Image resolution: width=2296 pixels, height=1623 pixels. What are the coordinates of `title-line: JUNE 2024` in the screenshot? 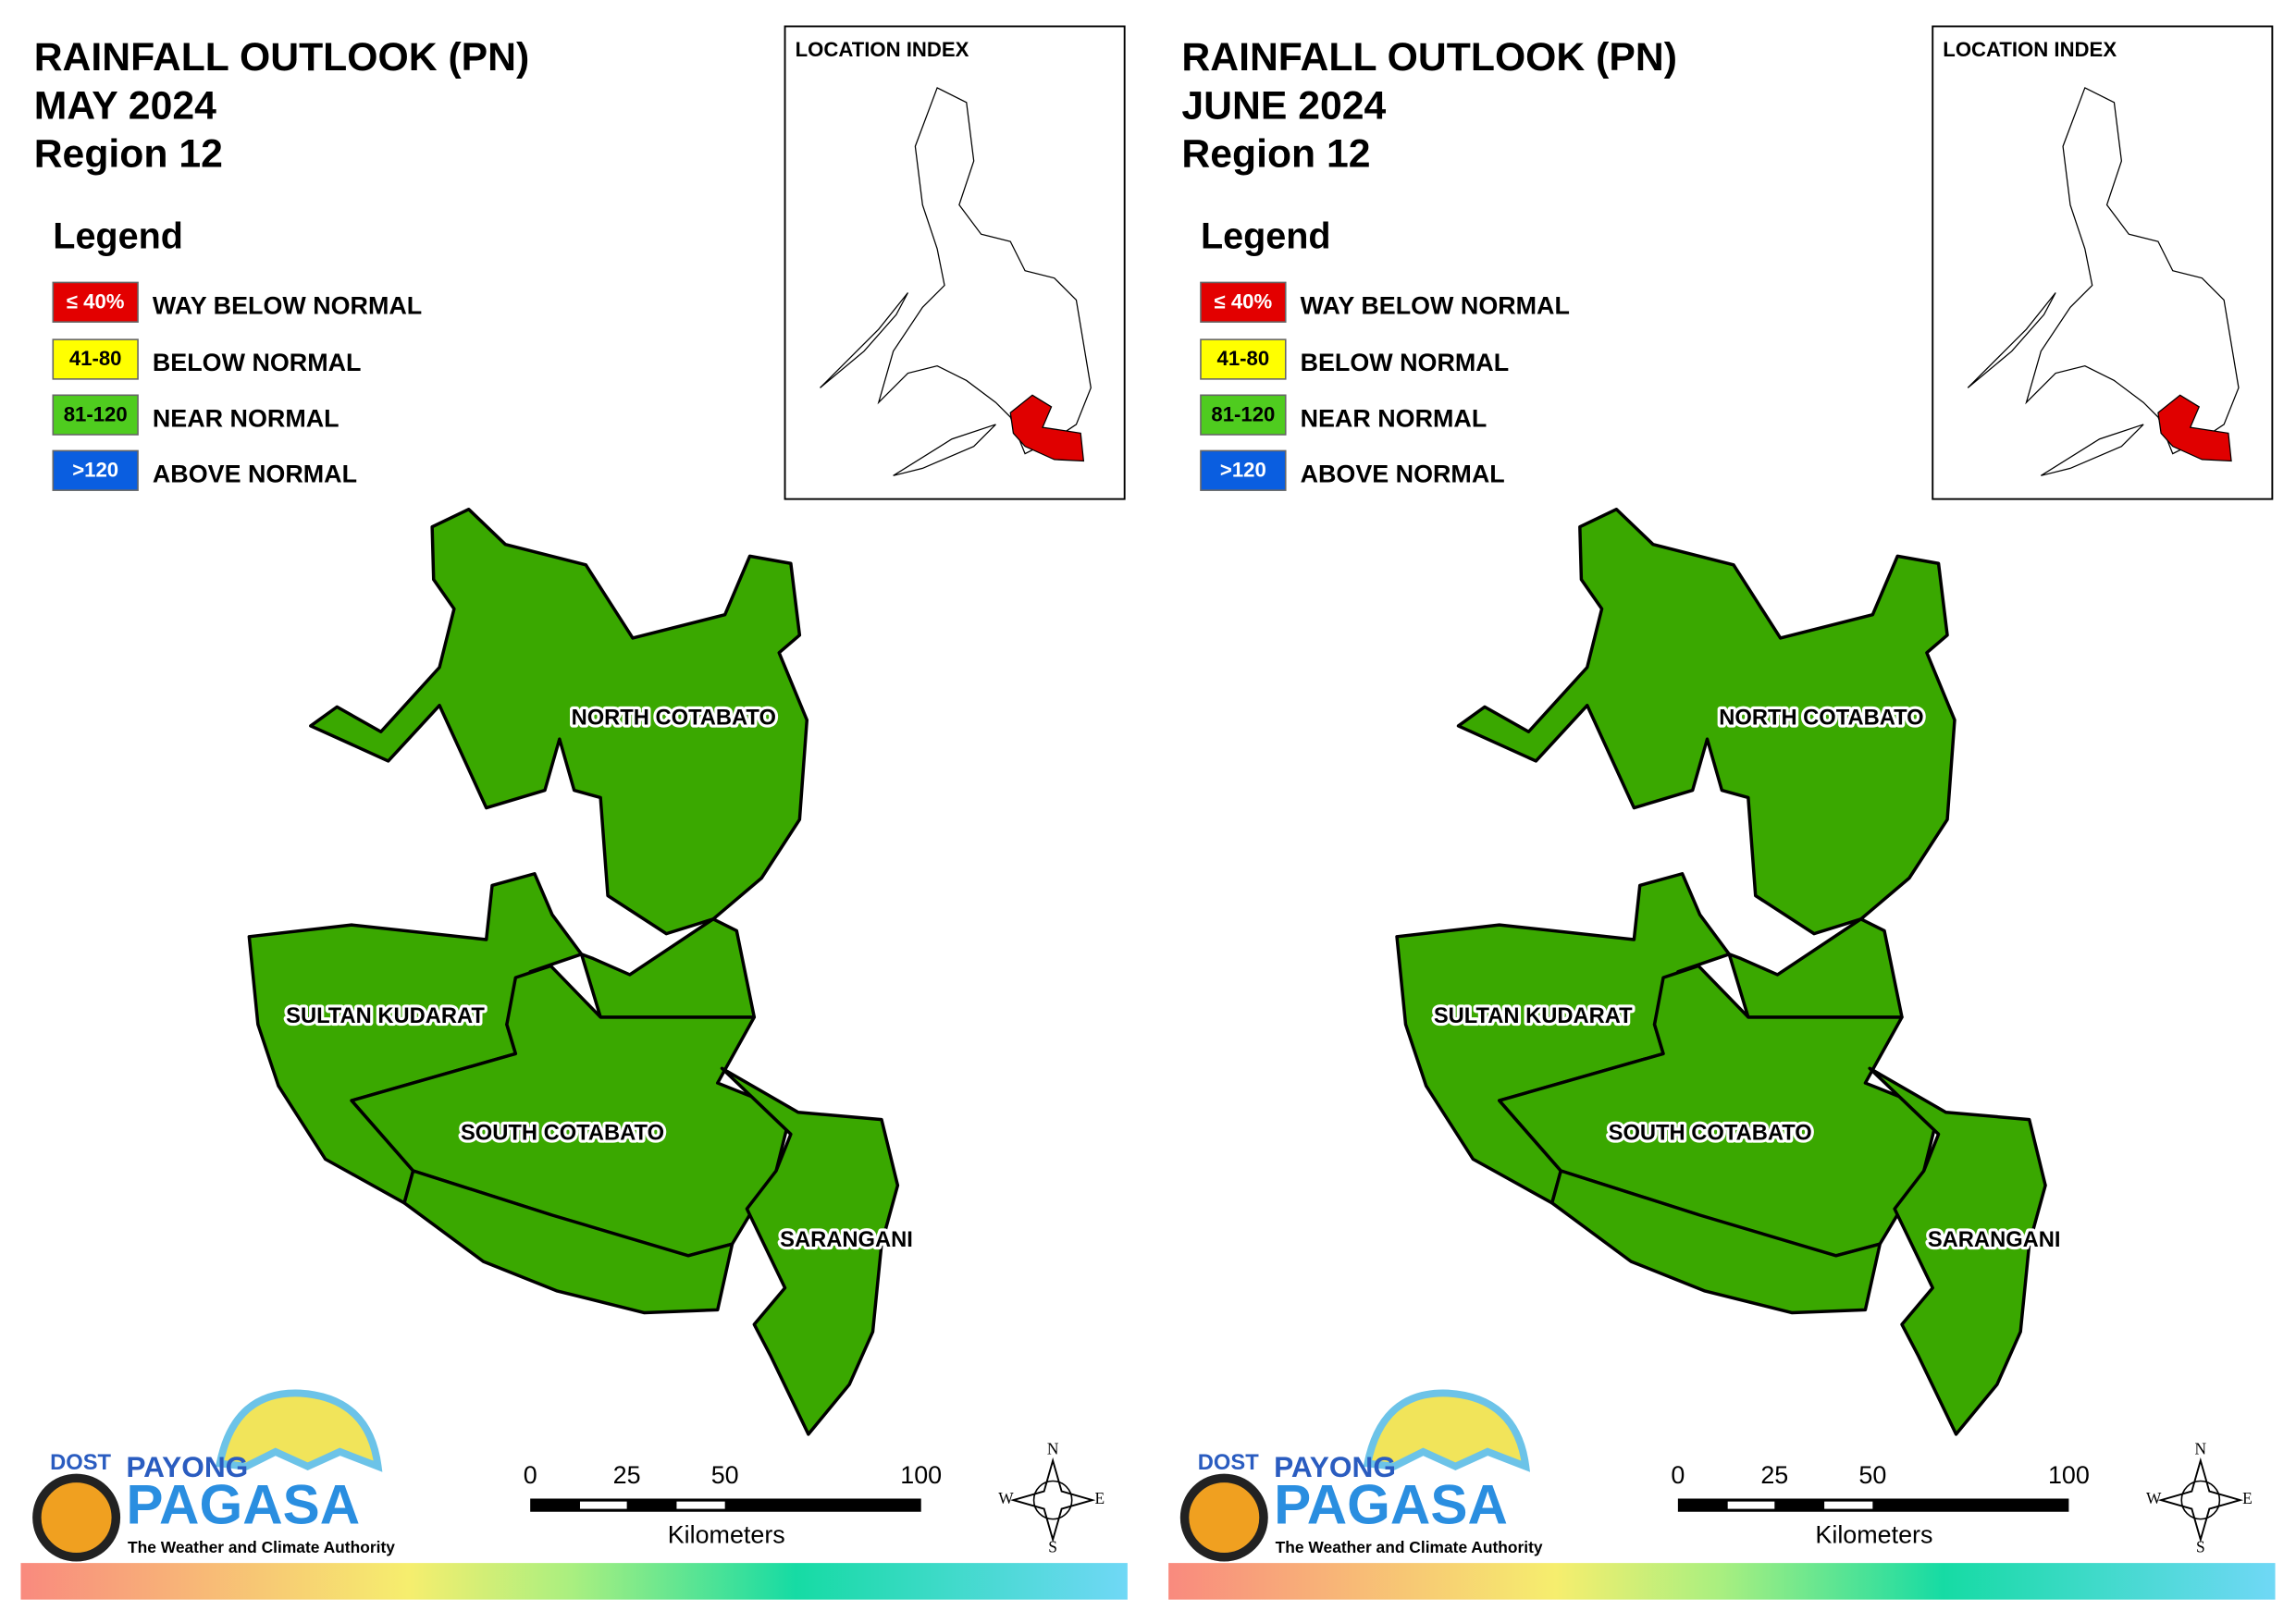 It's located at (1283, 105).